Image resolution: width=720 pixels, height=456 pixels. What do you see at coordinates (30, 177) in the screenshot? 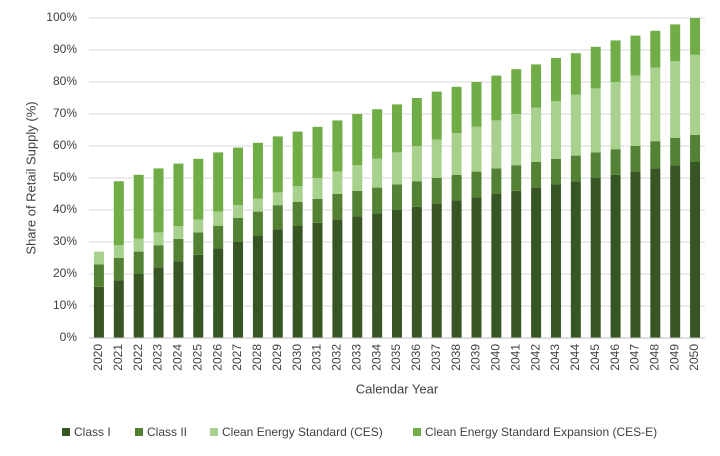
I see `y-axis-title: Share of Retail Supply (%)` at bounding box center [30, 177].